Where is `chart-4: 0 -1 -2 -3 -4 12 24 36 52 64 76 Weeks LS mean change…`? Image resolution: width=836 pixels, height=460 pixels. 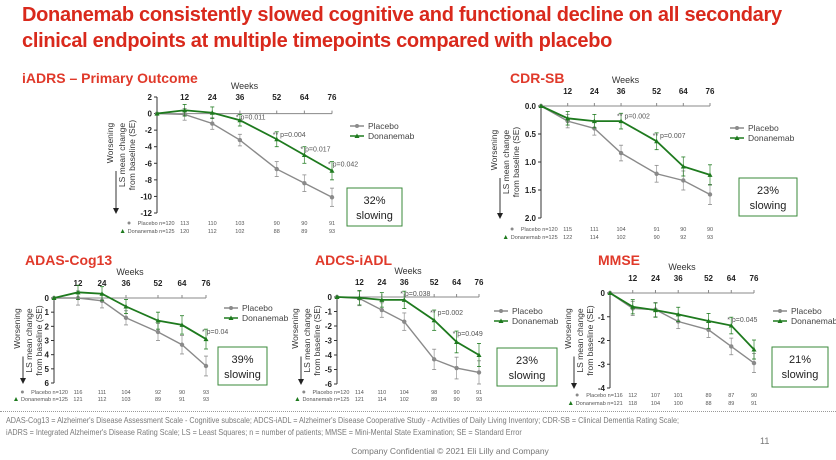 chart-4: 0 -1 -2 -3 -4 12 24 36 52 64 76 Weeks LS mean change… is located at coordinates (699, 334).